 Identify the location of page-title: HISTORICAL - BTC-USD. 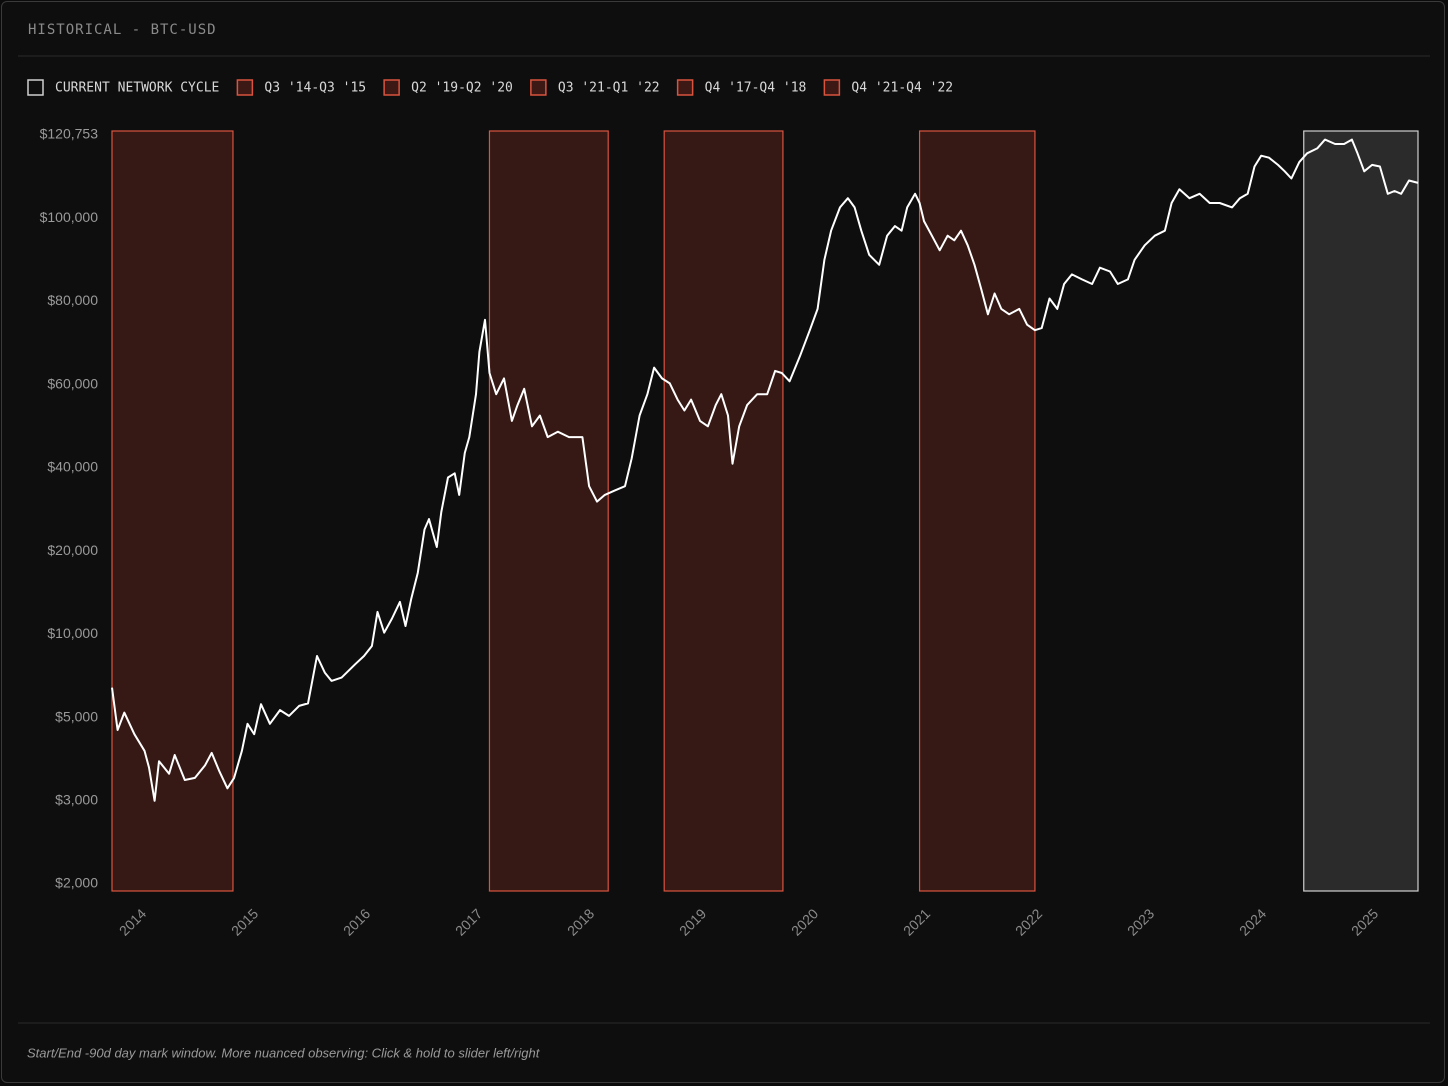
(122, 30).